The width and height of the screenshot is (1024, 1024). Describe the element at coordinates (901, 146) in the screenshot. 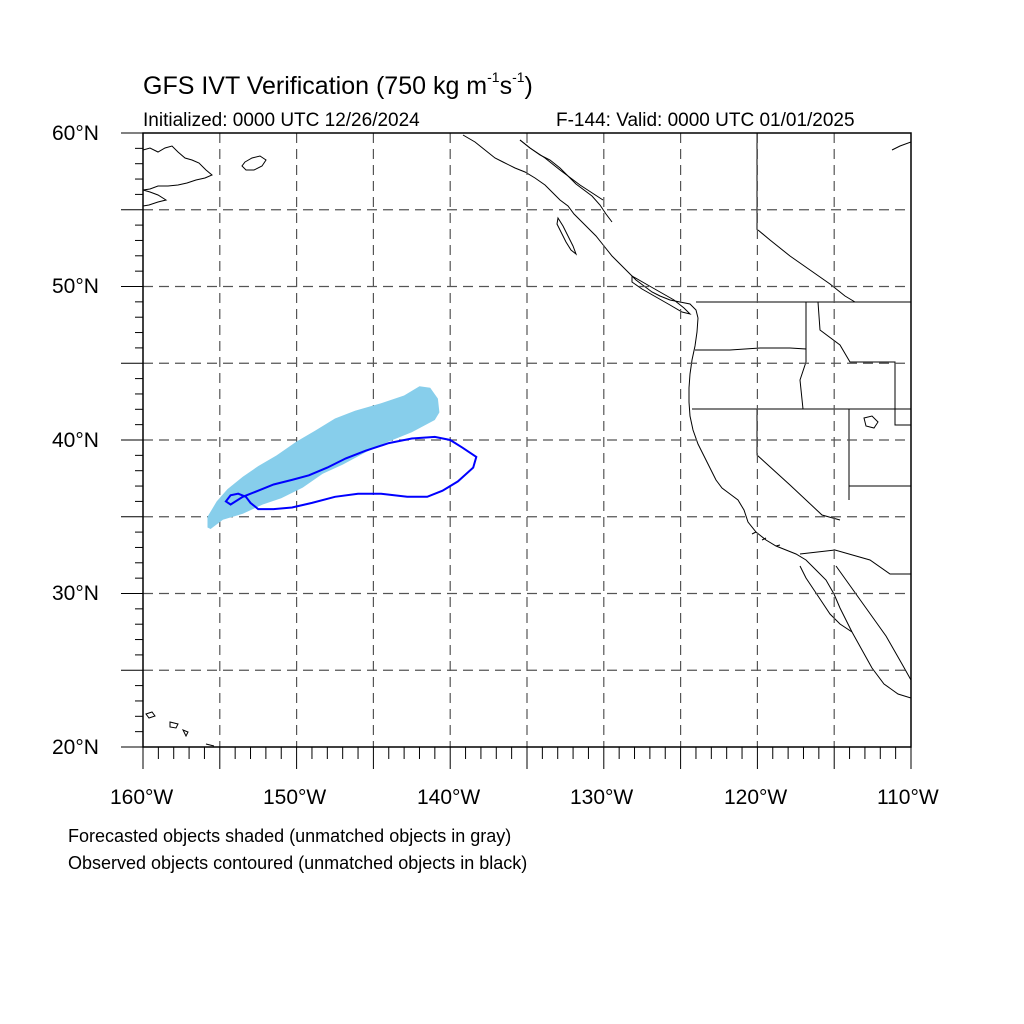

I see `hudson-bay-edge` at that location.